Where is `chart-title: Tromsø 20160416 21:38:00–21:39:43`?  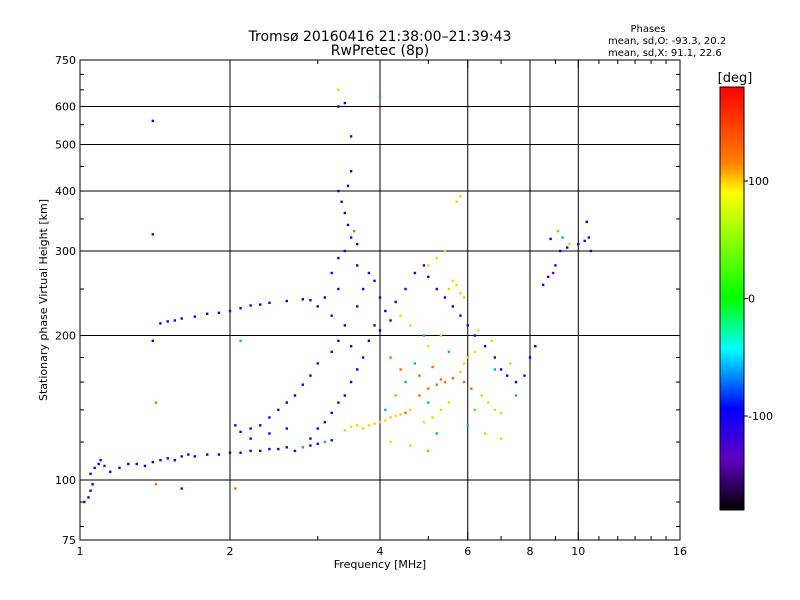 chart-title: Tromsø 20160416 21:38:00–21:39:43 is located at coordinates (380, 37).